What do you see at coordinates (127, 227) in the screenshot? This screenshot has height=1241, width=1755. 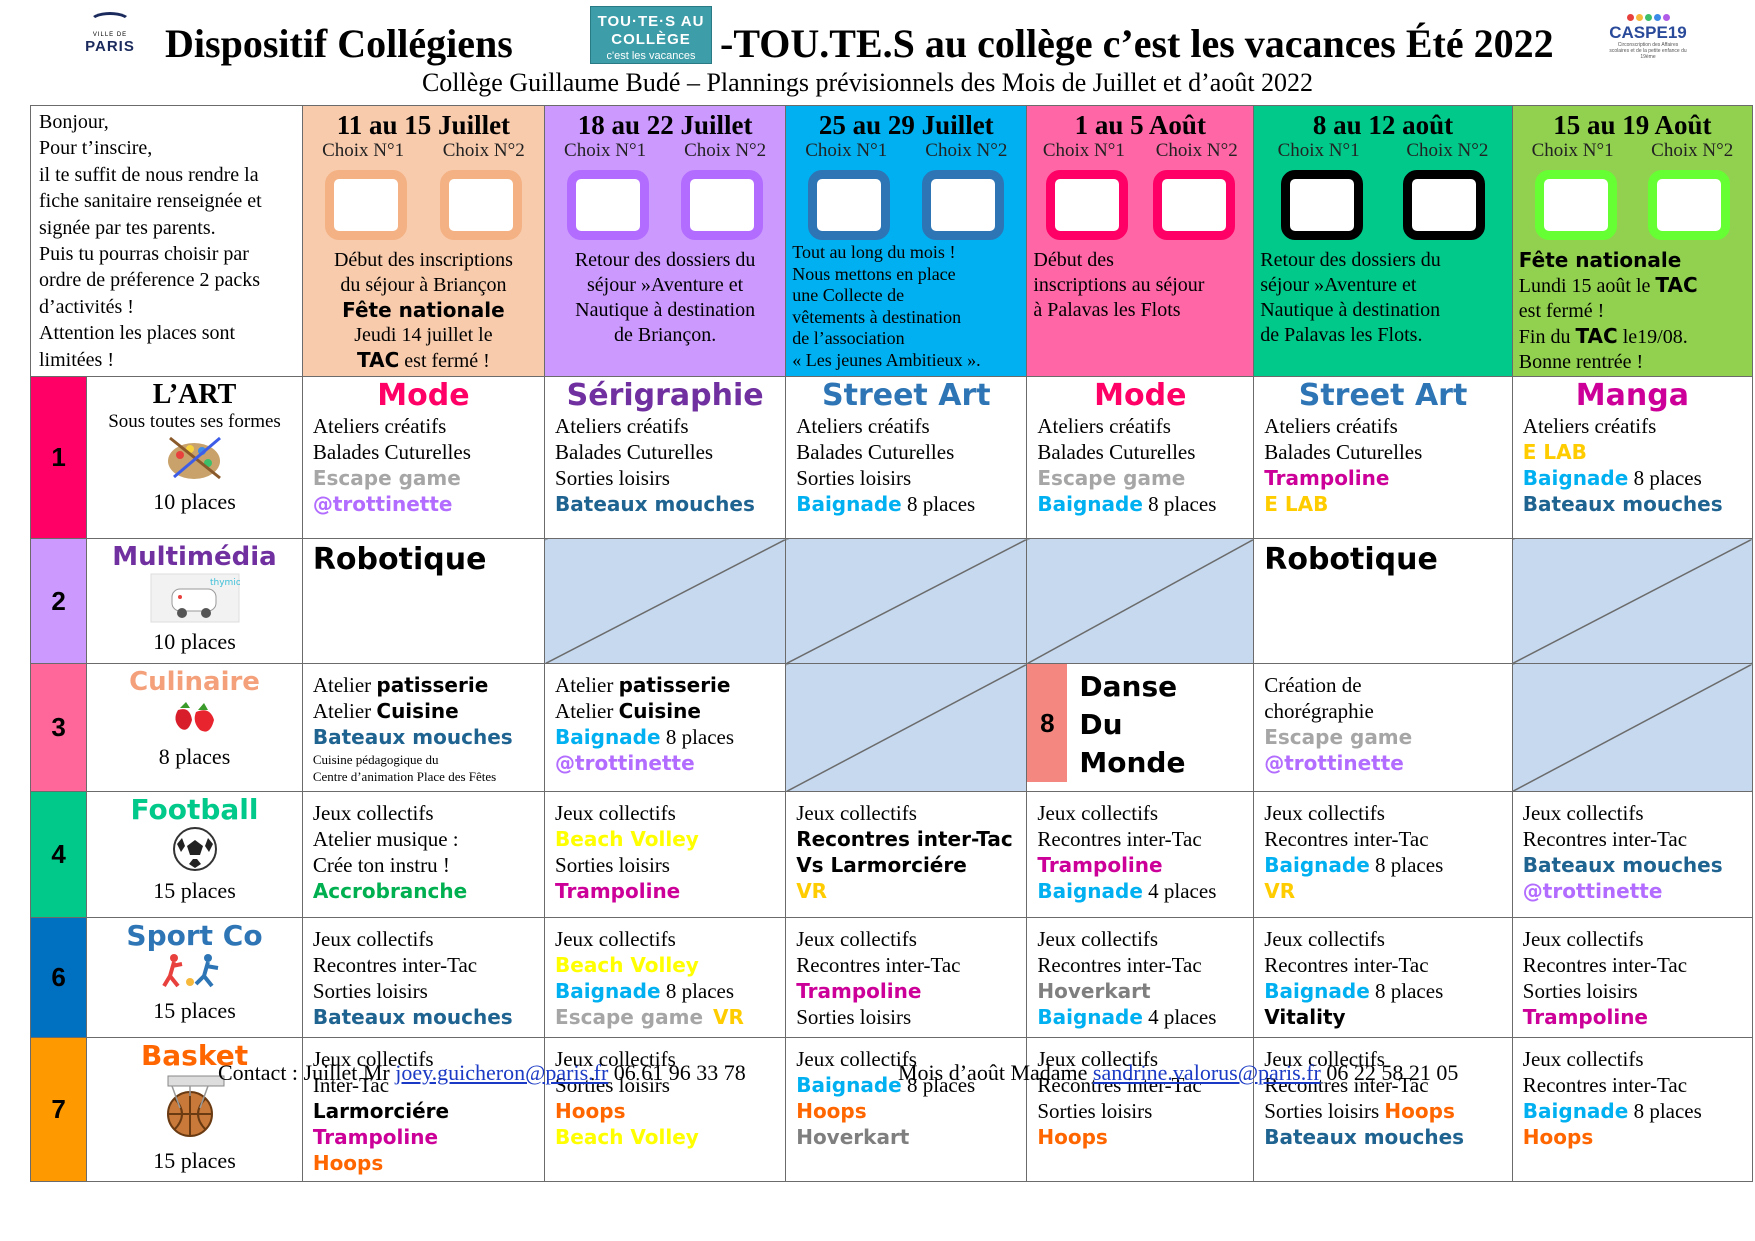 I see `intro-line: signée par tes parents.` at bounding box center [127, 227].